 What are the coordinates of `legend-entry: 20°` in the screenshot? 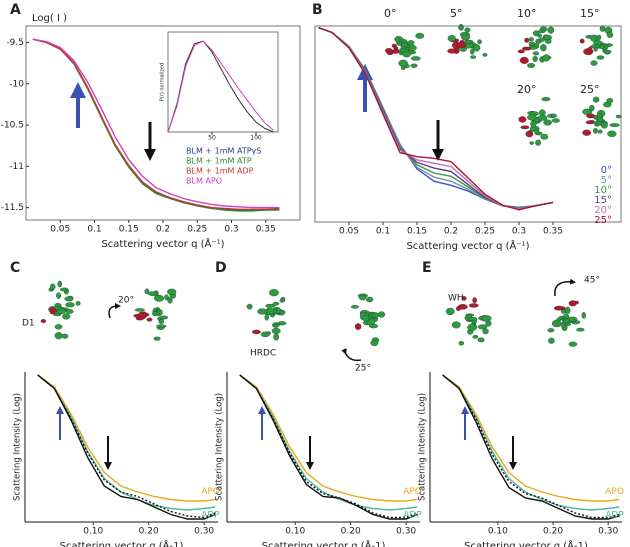 It's located at (603, 210).